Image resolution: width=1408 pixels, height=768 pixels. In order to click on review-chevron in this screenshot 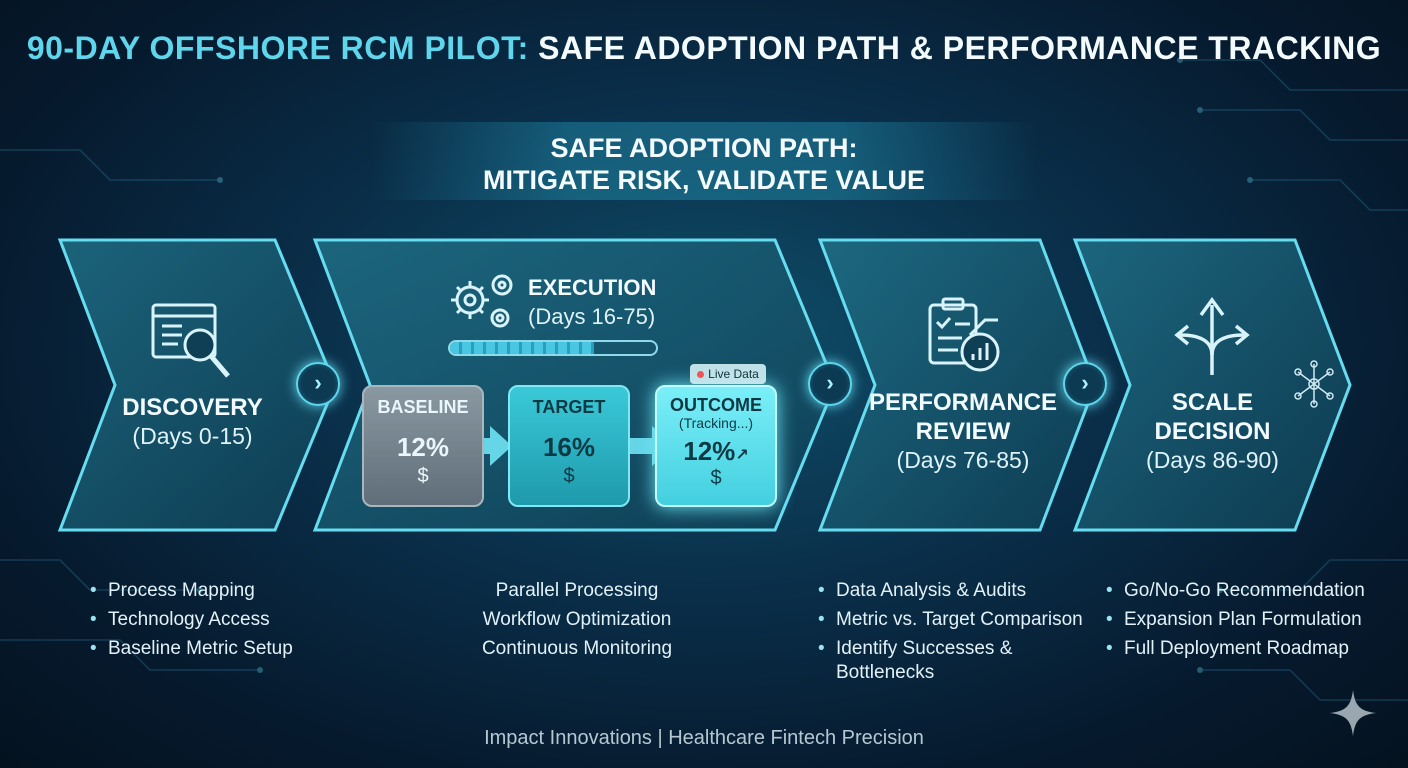, I will do `click(957, 385)`.